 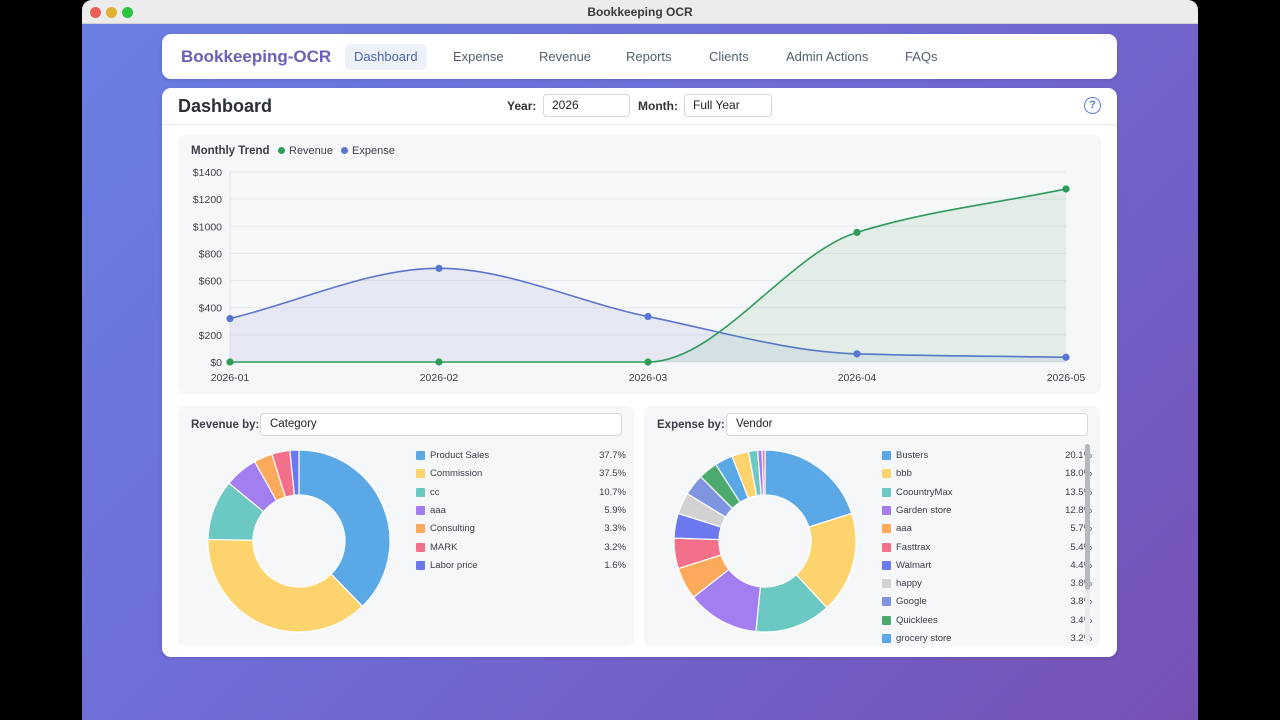 What do you see at coordinates (95, 12) in the screenshot?
I see `close-window-button` at bounding box center [95, 12].